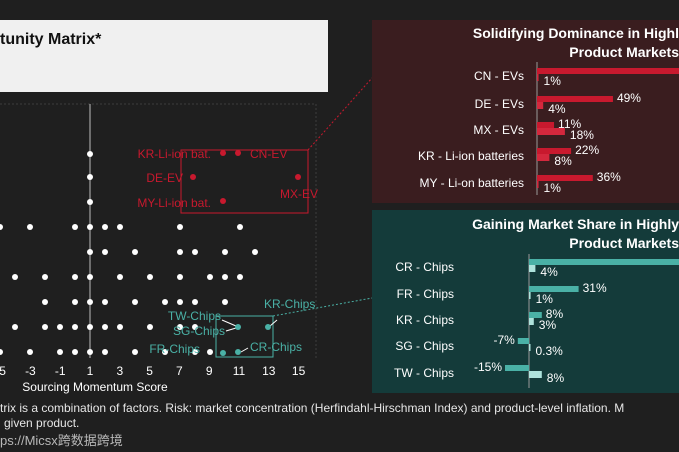 Image resolution: width=679 pixels, height=452 pixels. What do you see at coordinates (199, 331) in the screenshot?
I see `teal-point-label: SG-Chips` at bounding box center [199, 331].